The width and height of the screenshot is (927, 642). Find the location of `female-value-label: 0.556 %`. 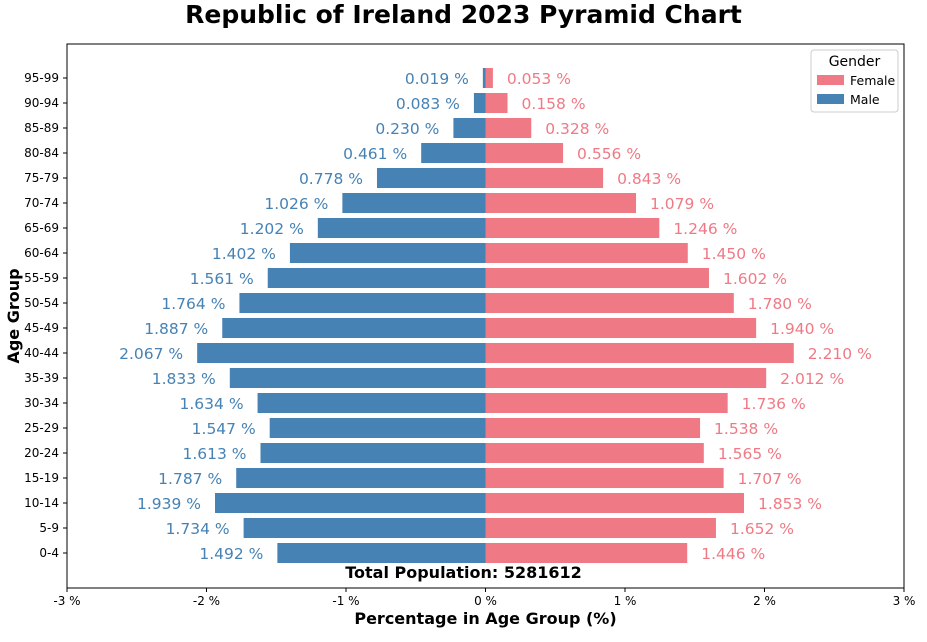

female-value-label: 0.556 % is located at coordinates (609, 154).